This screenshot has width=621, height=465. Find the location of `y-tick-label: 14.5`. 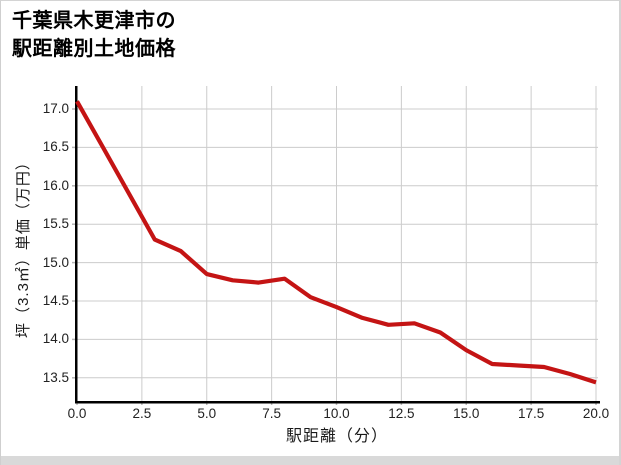

y-tick-label: 14.5 is located at coordinates (55, 300).